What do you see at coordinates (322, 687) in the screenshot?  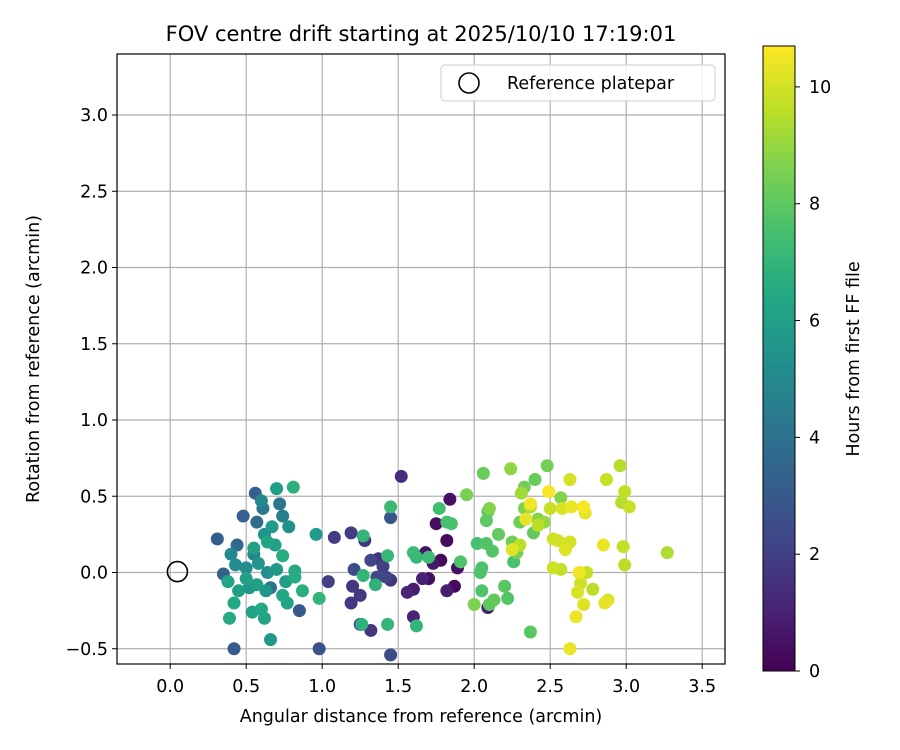 I see `x-tick-label: 1.0` at bounding box center [322, 687].